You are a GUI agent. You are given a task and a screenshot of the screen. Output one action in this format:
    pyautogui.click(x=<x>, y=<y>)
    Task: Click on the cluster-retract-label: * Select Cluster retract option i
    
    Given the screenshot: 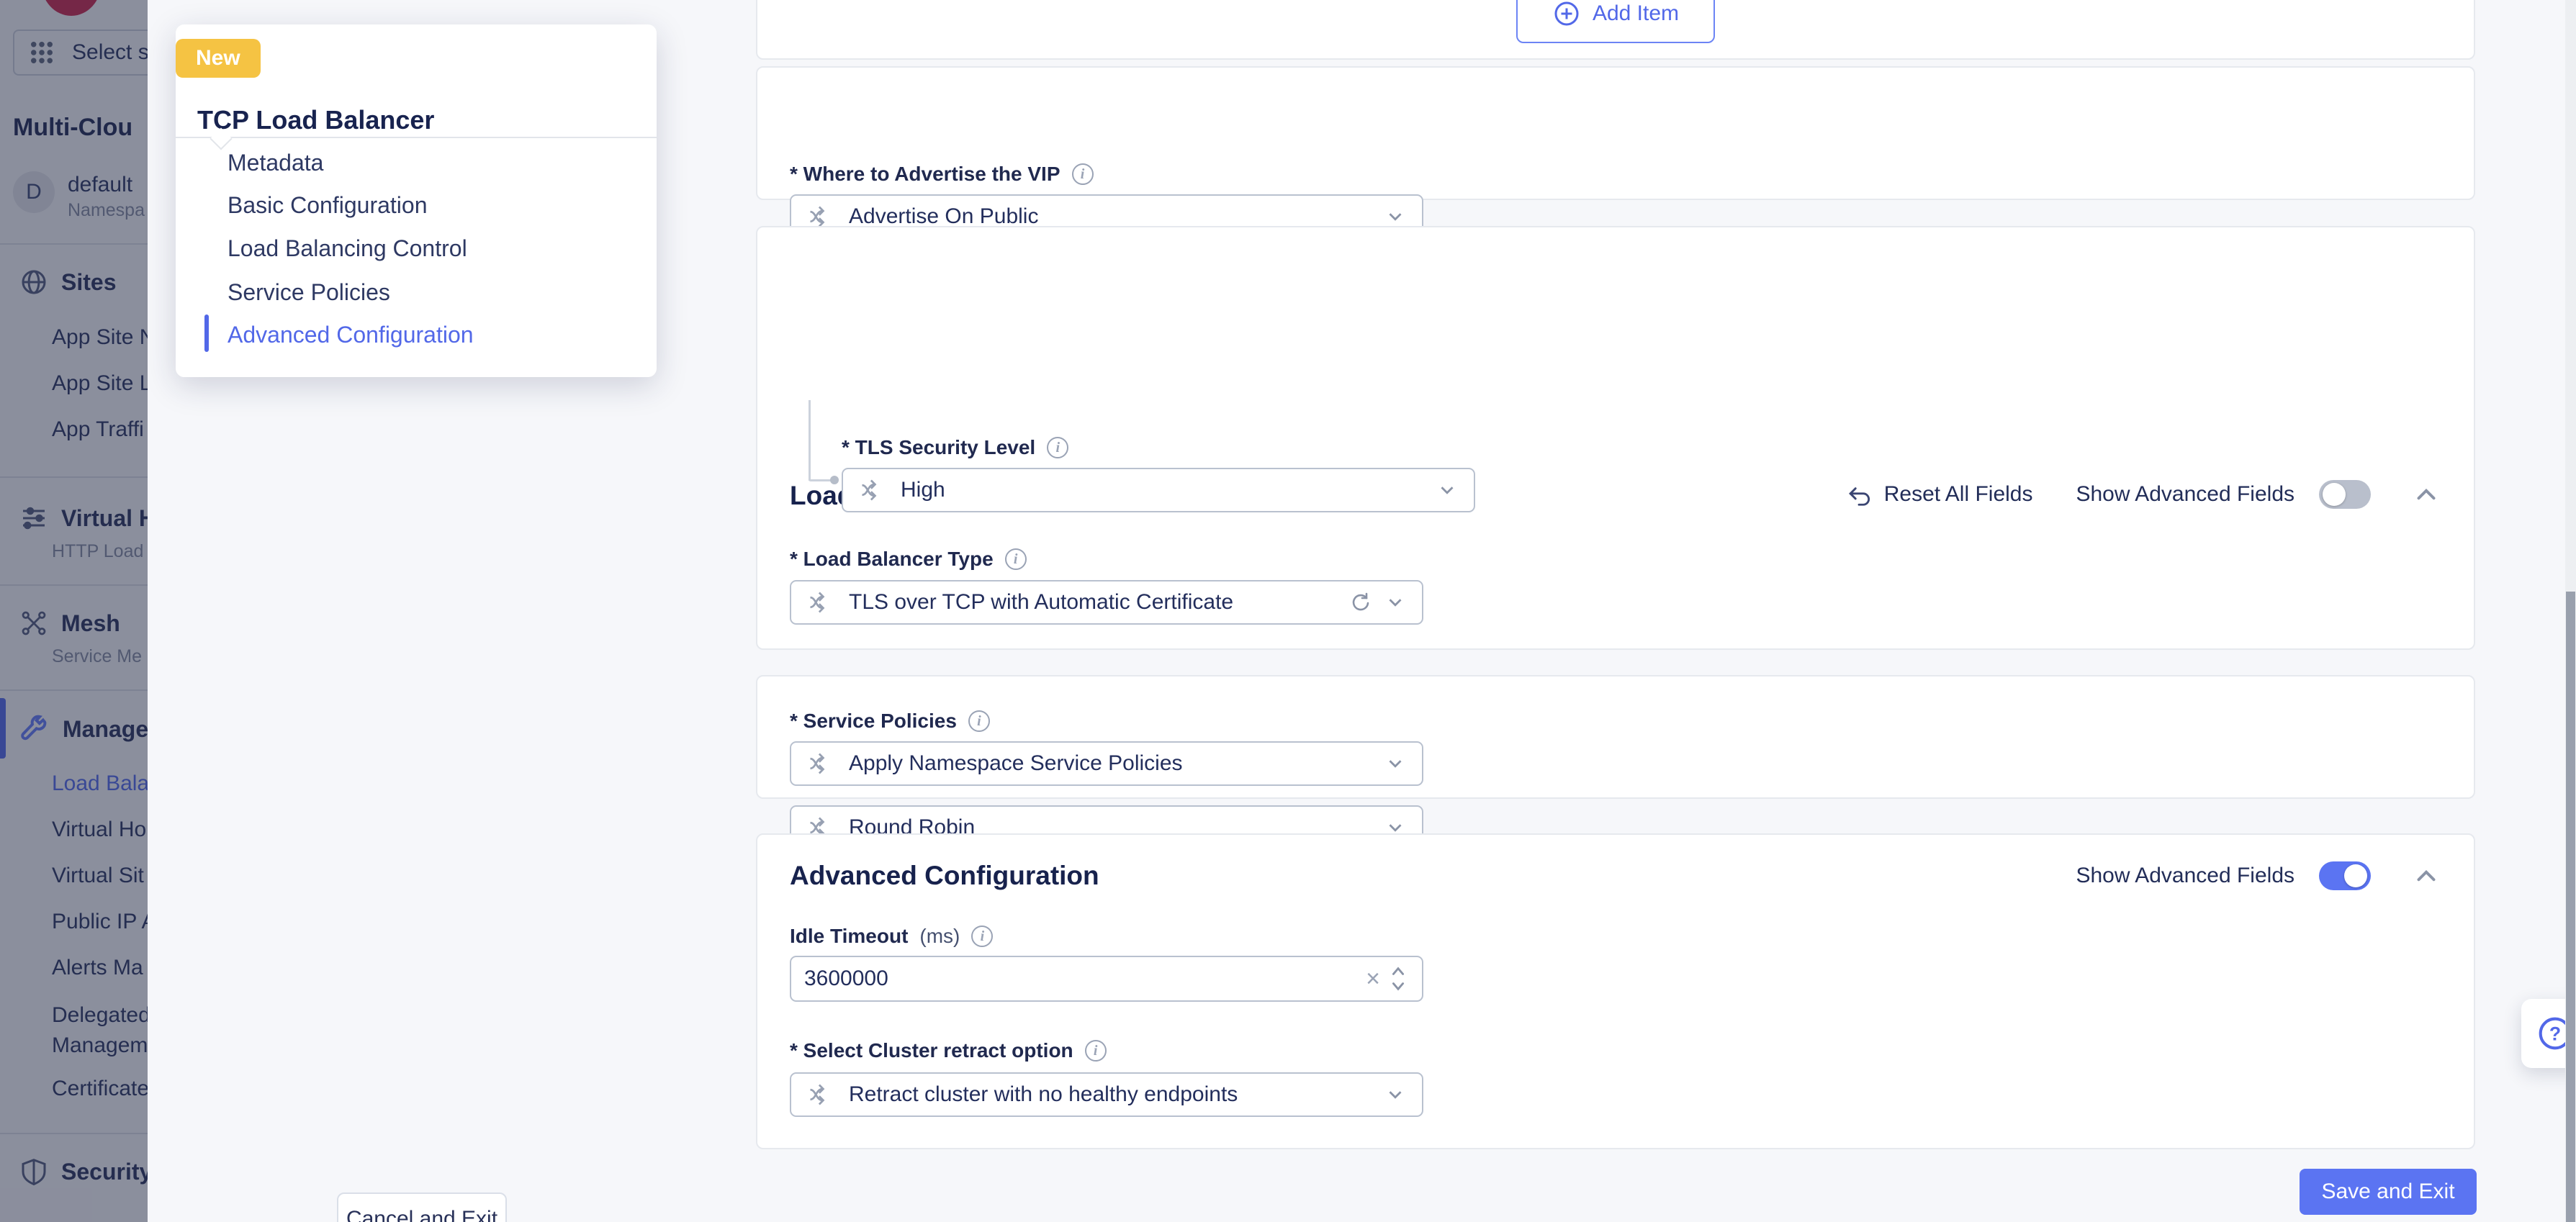 What is the action you would take?
    pyautogui.click(x=948, y=1050)
    